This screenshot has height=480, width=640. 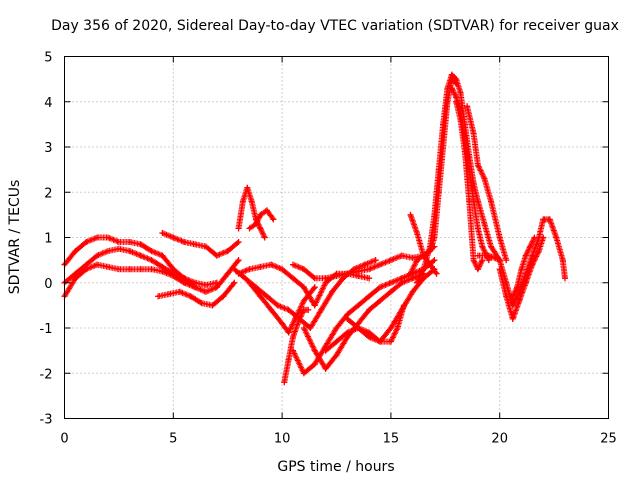 What do you see at coordinates (391, 439) in the screenshot?
I see `x-tick-label: 15` at bounding box center [391, 439].